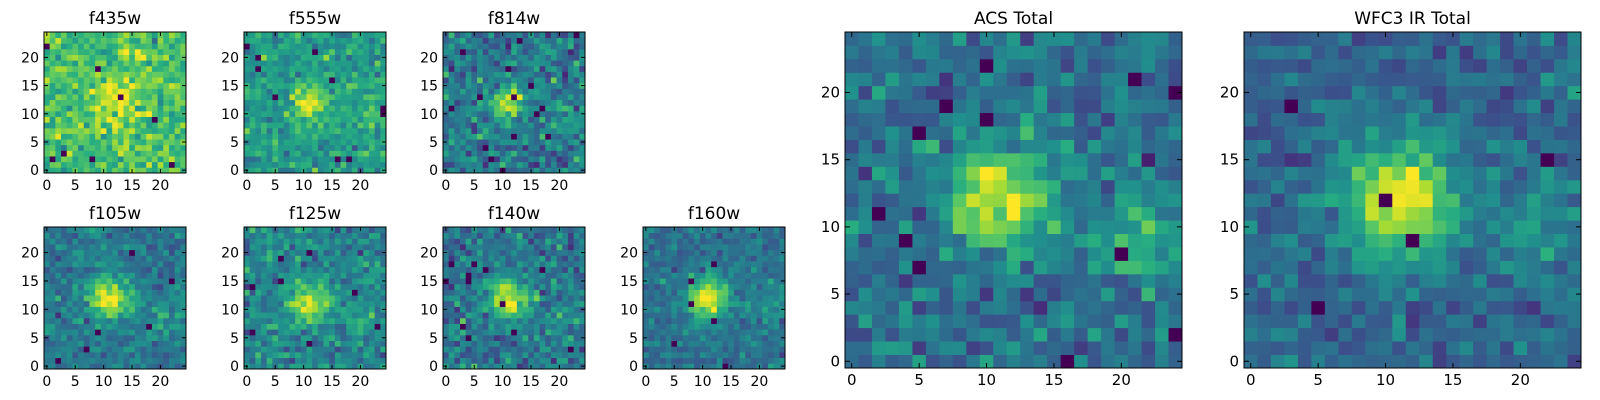 Image resolution: width=1600 pixels, height=400 pixels. Describe the element at coordinates (531, 186) in the screenshot. I see `x-tick-label: 15` at that location.